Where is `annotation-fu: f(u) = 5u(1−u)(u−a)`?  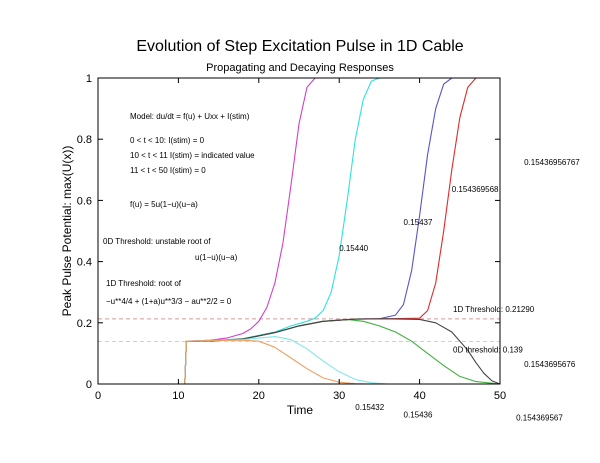 annotation-fu: f(u) = 5u(1−u)(u−a) is located at coordinates (164, 204).